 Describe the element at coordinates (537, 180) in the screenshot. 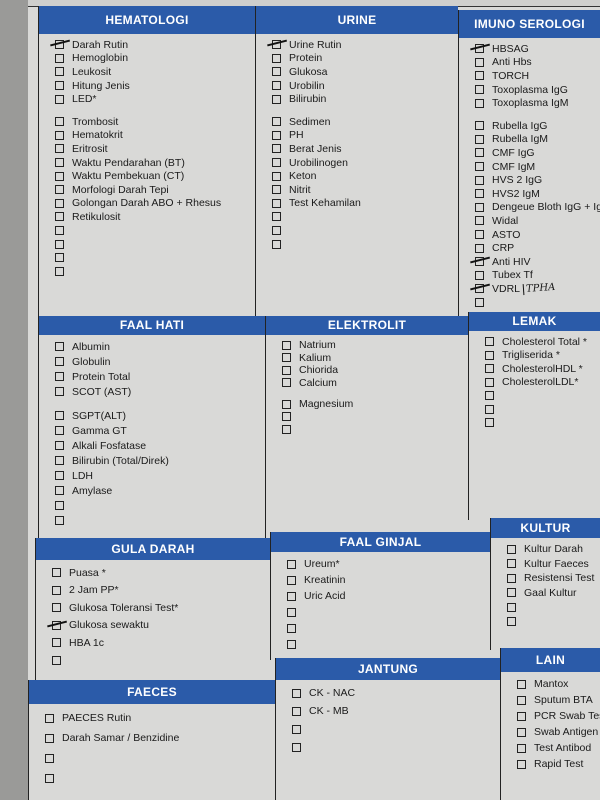

I see `test-item: HVS 2 IgG` at that location.